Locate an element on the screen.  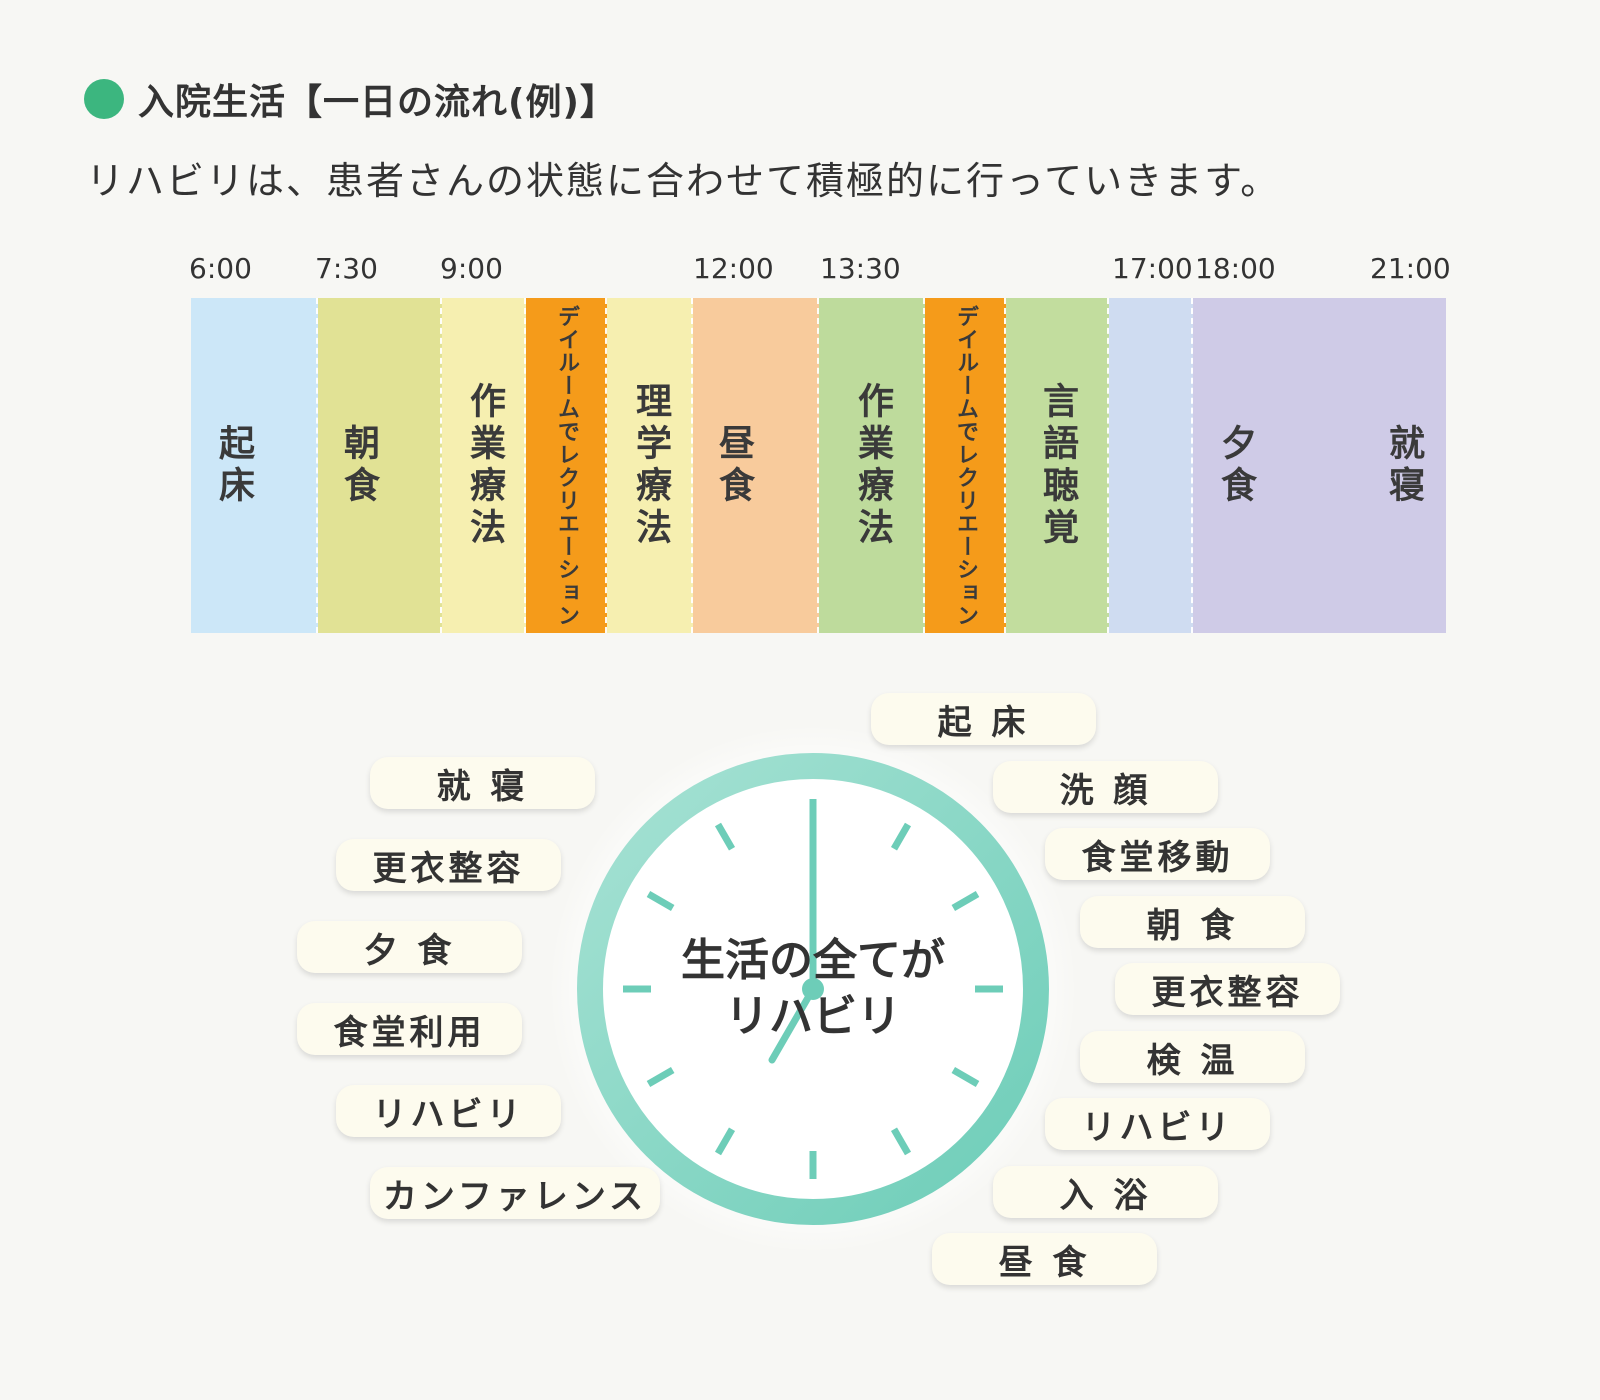
page-title: 入院生活【一日の流れ(例)】 is located at coordinates (377, 102).